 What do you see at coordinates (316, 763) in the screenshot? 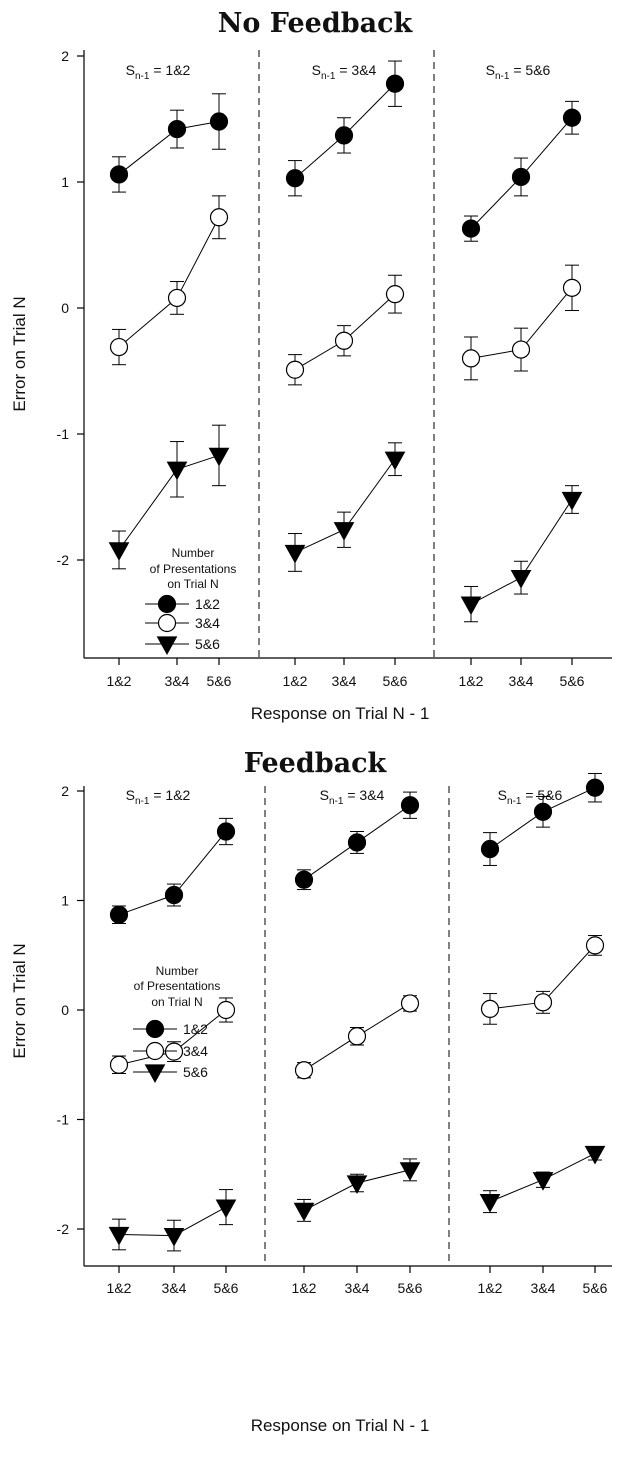
I see `chart-title: Feedback` at bounding box center [316, 763].